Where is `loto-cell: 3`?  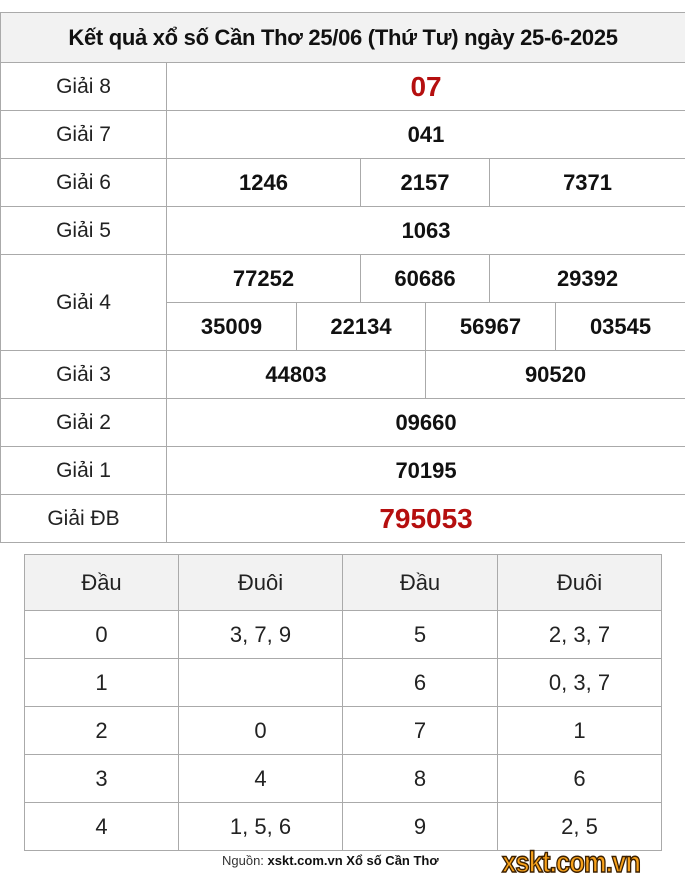 loto-cell: 3 is located at coordinates (101, 778).